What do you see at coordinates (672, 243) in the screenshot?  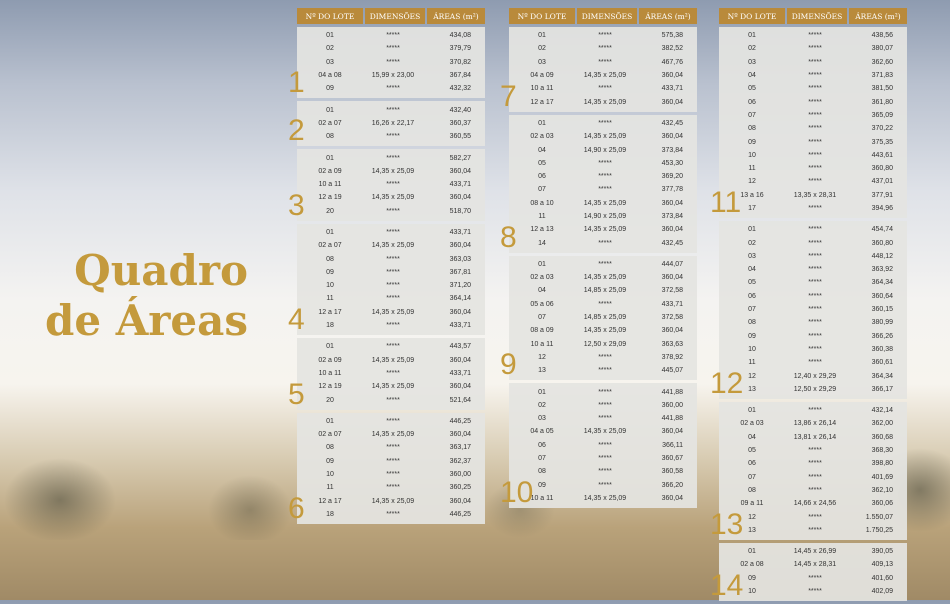 I see `area: 432,45` at bounding box center [672, 243].